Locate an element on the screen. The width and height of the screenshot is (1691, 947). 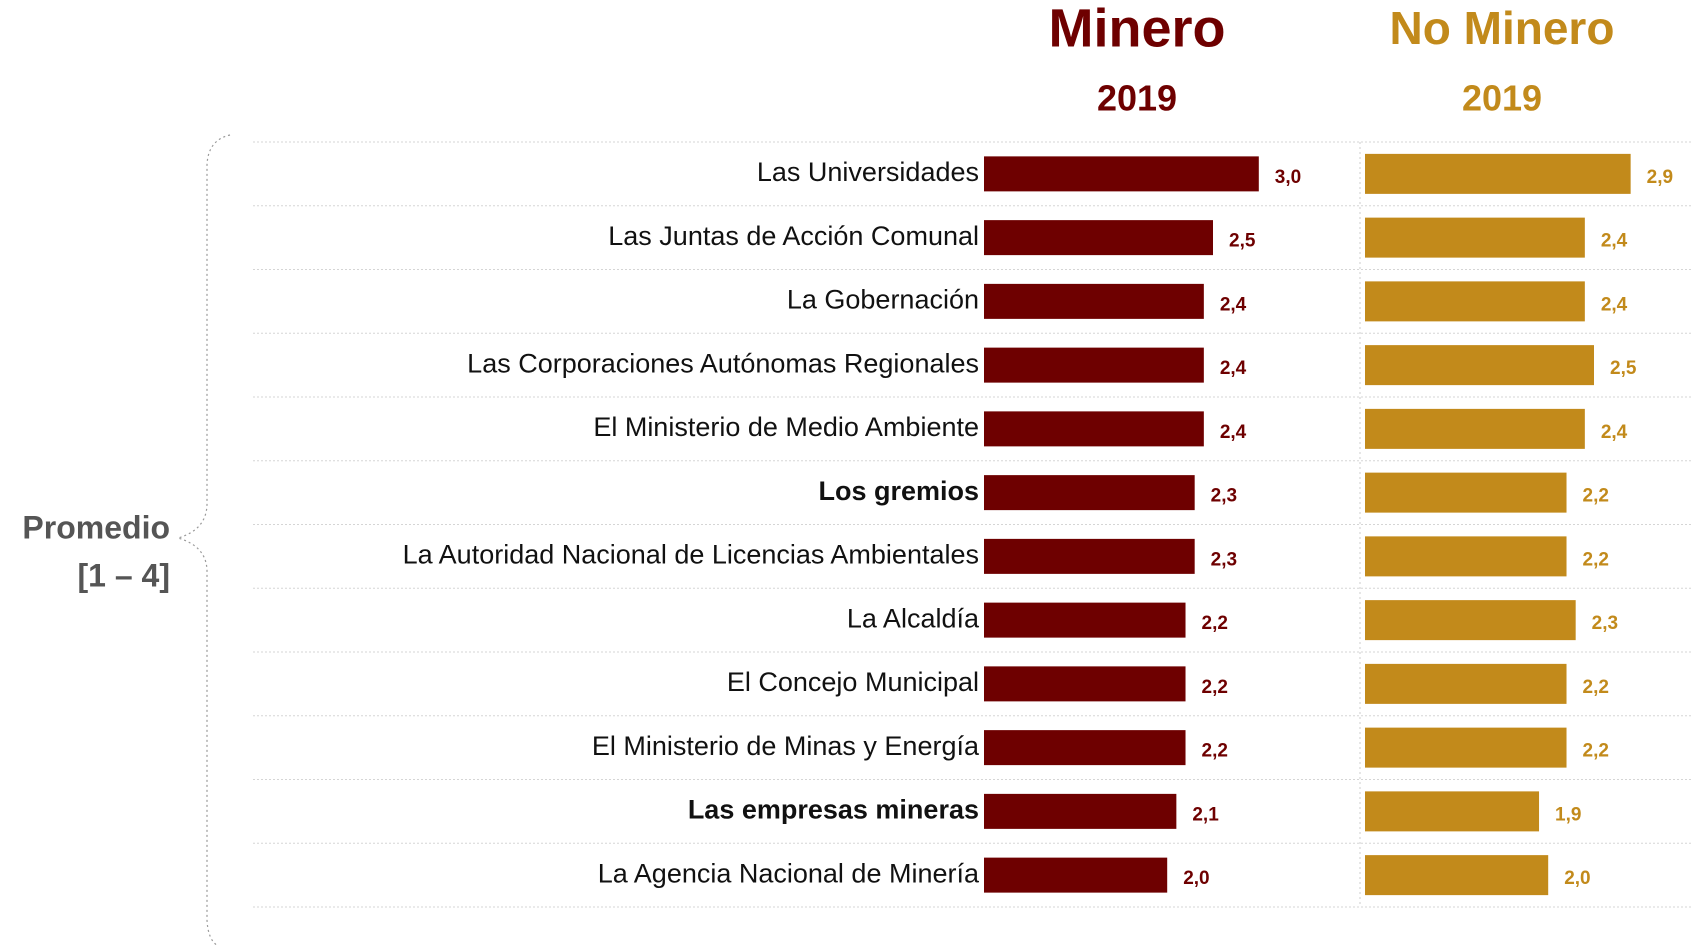
category-label: Los gremios is located at coordinates (898, 491).